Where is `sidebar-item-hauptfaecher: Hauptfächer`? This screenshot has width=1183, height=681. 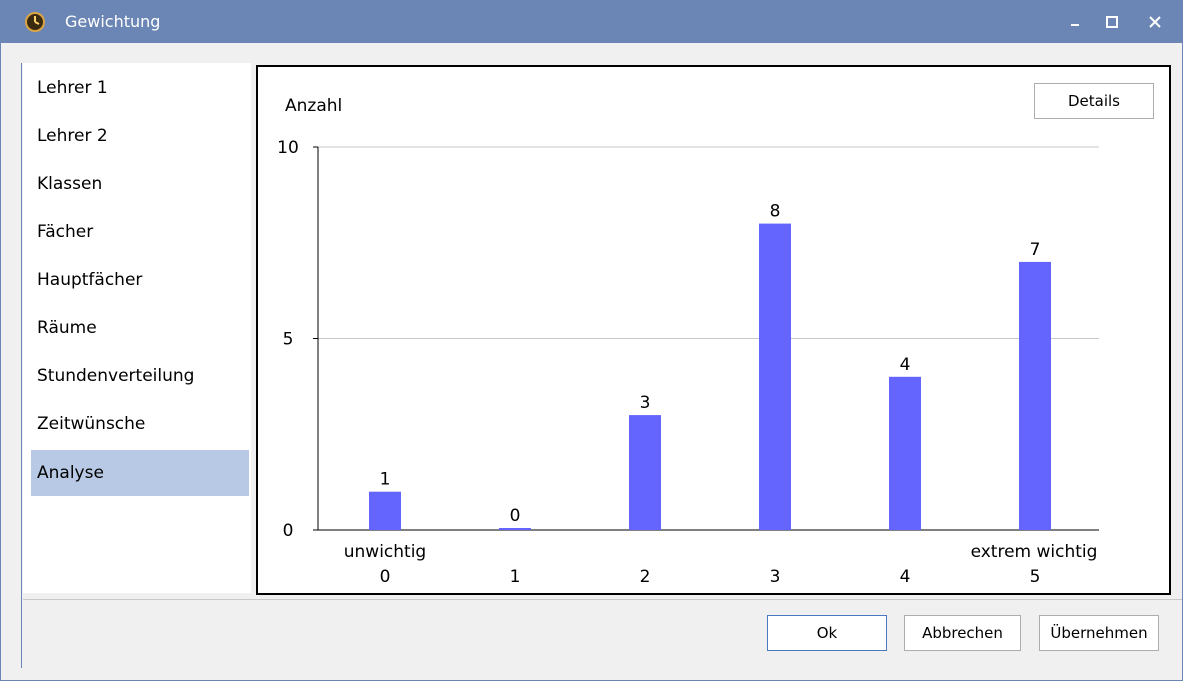 sidebar-item-hauptfaecher: Hauptfächer is located at coordinates (90, 280).